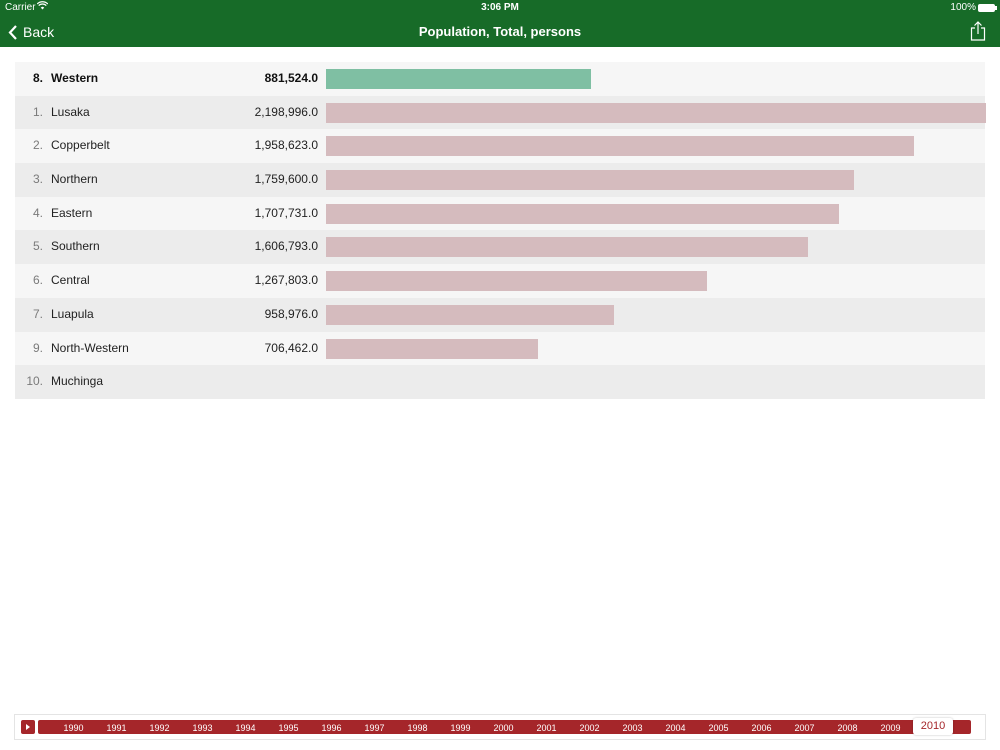 The height and width of the screenshot is (750, 1000). Describe the element at coordinates (286, 145) in the screenshot. I see `value-label: 1,958,623.0` at that location.